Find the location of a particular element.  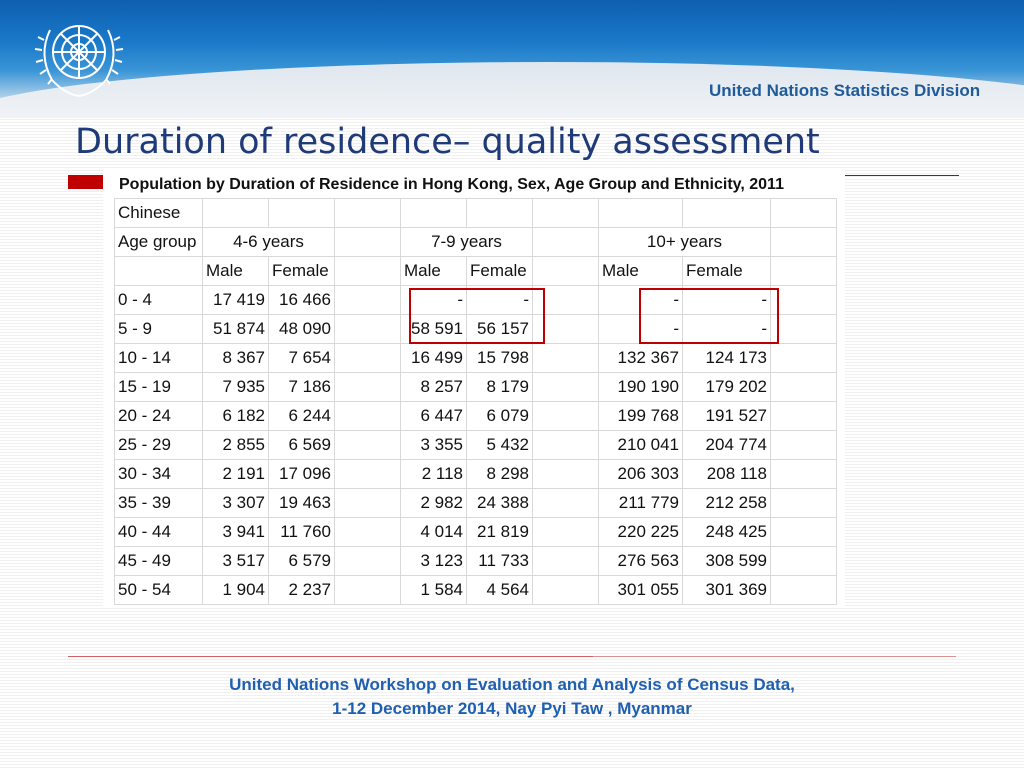

value-cell: 276 563 is located at coordinates (640, 561).